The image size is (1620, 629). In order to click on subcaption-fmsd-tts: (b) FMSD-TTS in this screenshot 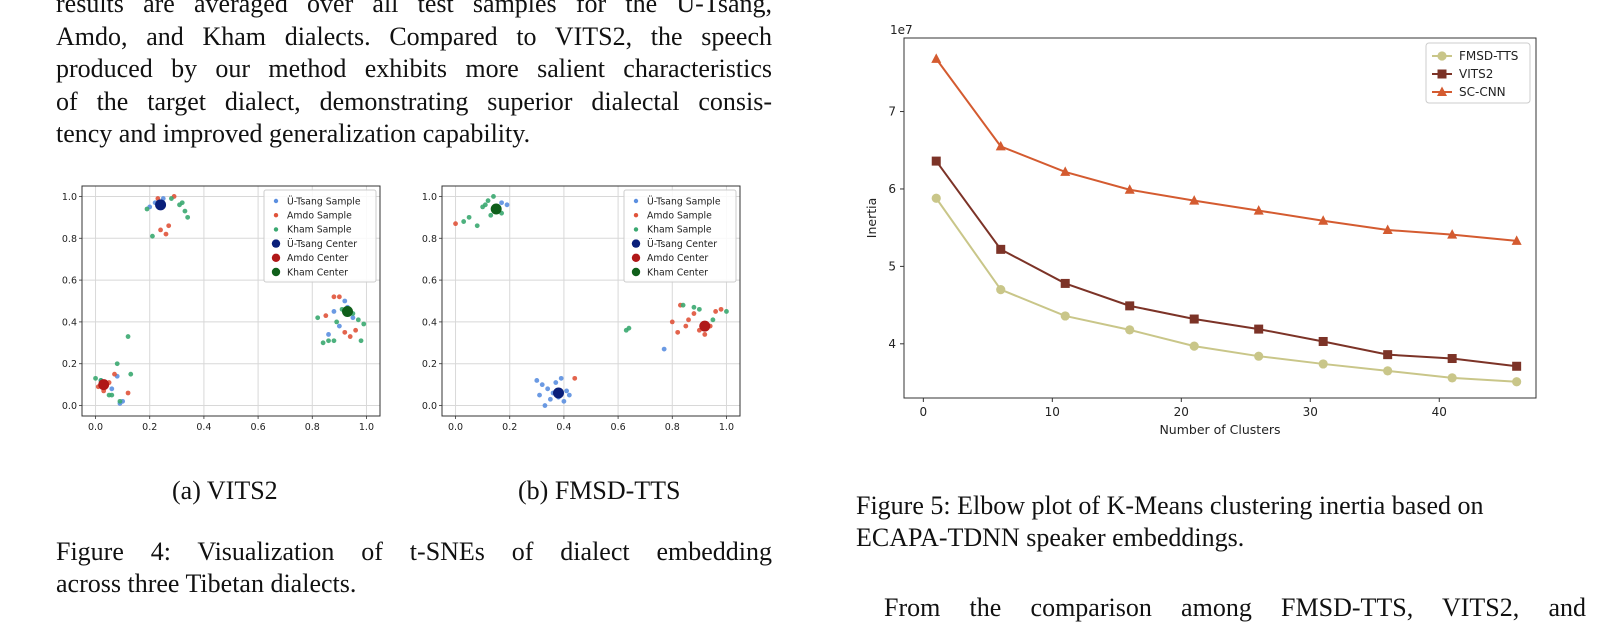, I will do `click(599, 490)`.